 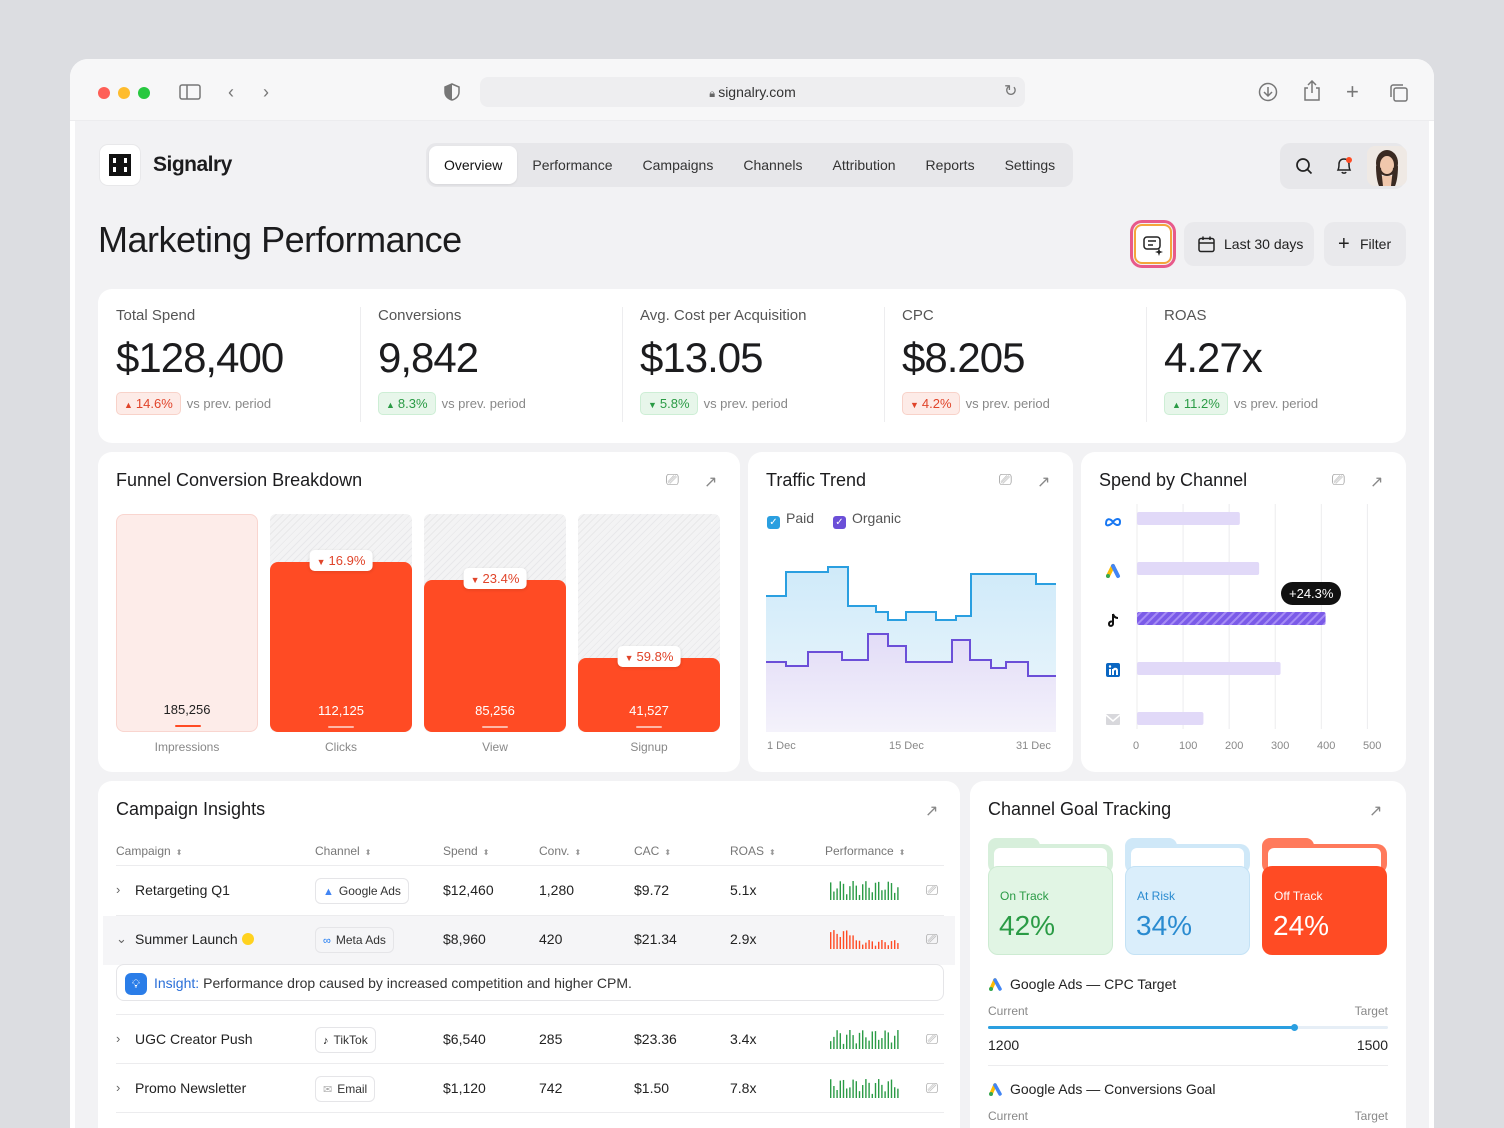 I want to click on tab-overview: Overview, so click(x=473, y=165).